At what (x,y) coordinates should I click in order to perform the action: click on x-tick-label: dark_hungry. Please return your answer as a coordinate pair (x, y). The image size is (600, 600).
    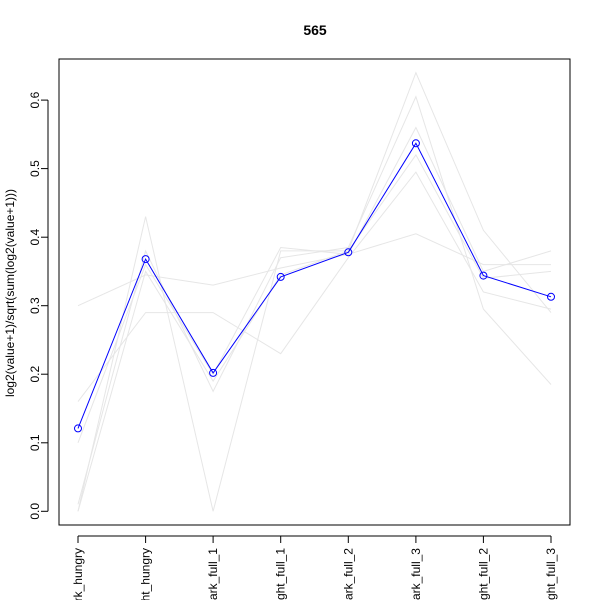
    Looking at the image, I should click on (78, 574).